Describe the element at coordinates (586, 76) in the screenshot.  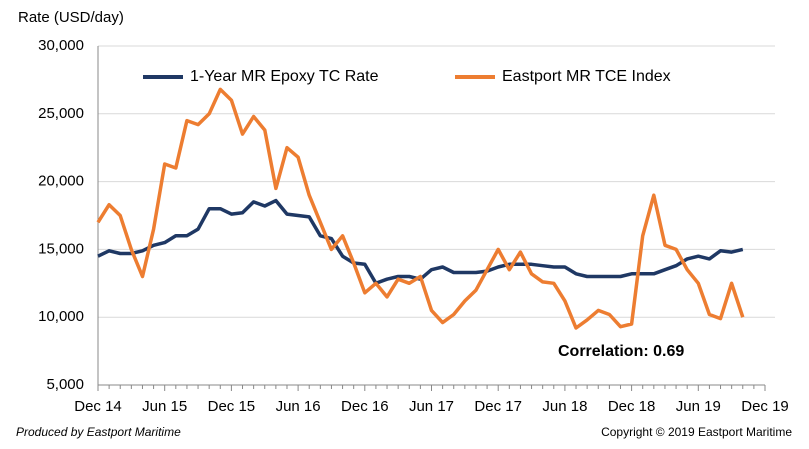
I see `legend-label: Eastport MR TCE Index` at that location.